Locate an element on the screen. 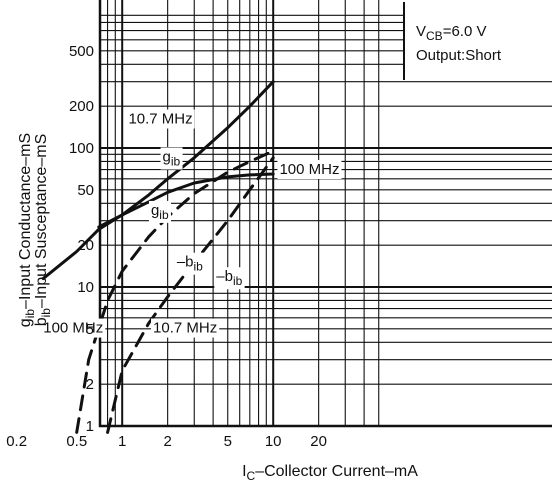 The height and width of the screenshot is (488, 552). annotation-ann-10.7-low: 10.7 MHz is located at coordinates (185, 328).